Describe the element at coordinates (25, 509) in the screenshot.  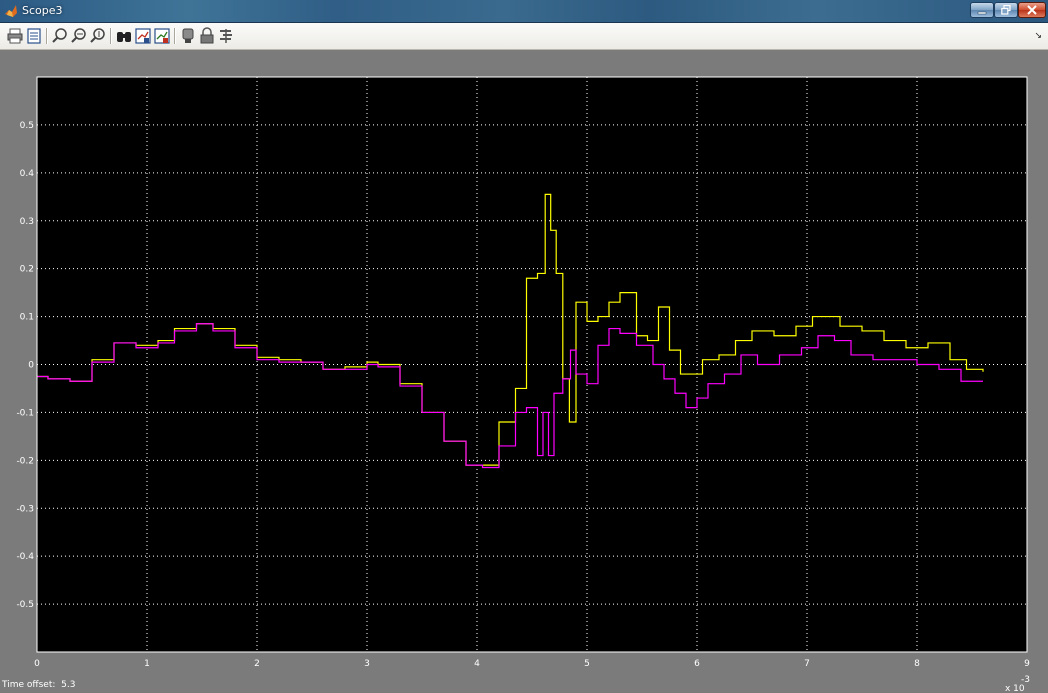
I see `y-tick-label: -0.3` at that location.